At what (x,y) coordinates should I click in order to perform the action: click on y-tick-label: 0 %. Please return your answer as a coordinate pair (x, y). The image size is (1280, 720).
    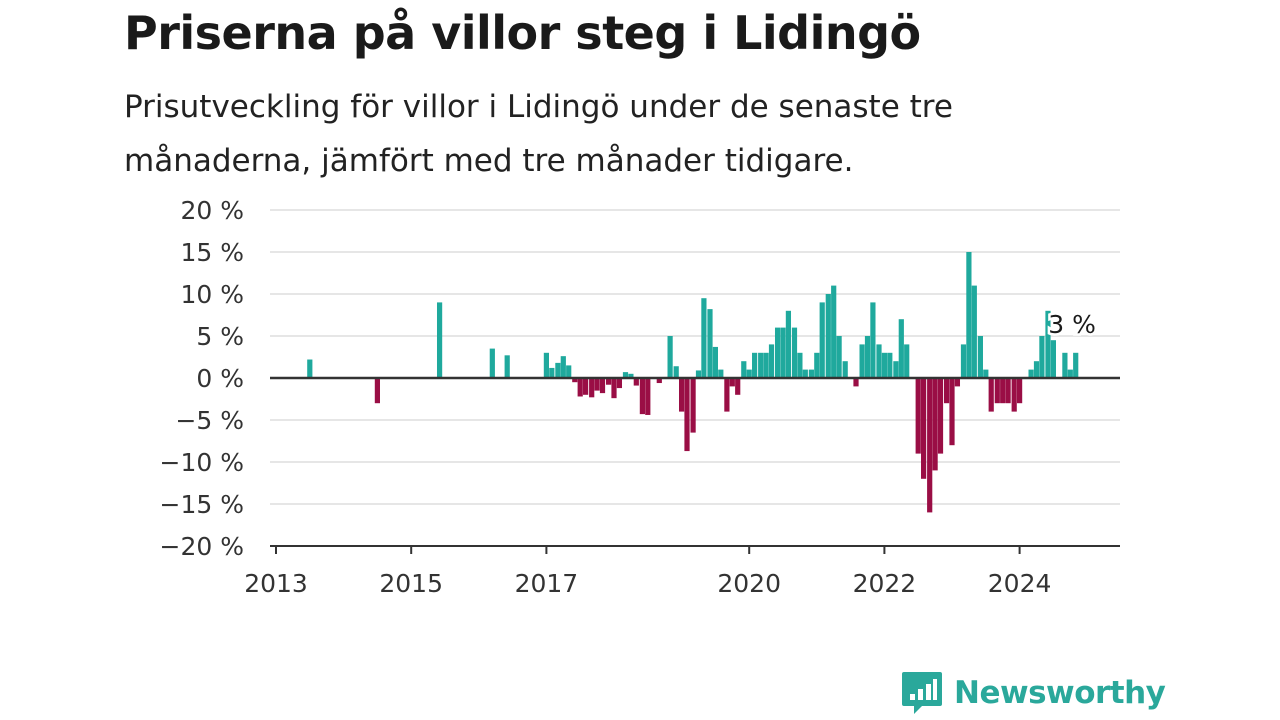
    Looking at the image, I should click on (220, 378).